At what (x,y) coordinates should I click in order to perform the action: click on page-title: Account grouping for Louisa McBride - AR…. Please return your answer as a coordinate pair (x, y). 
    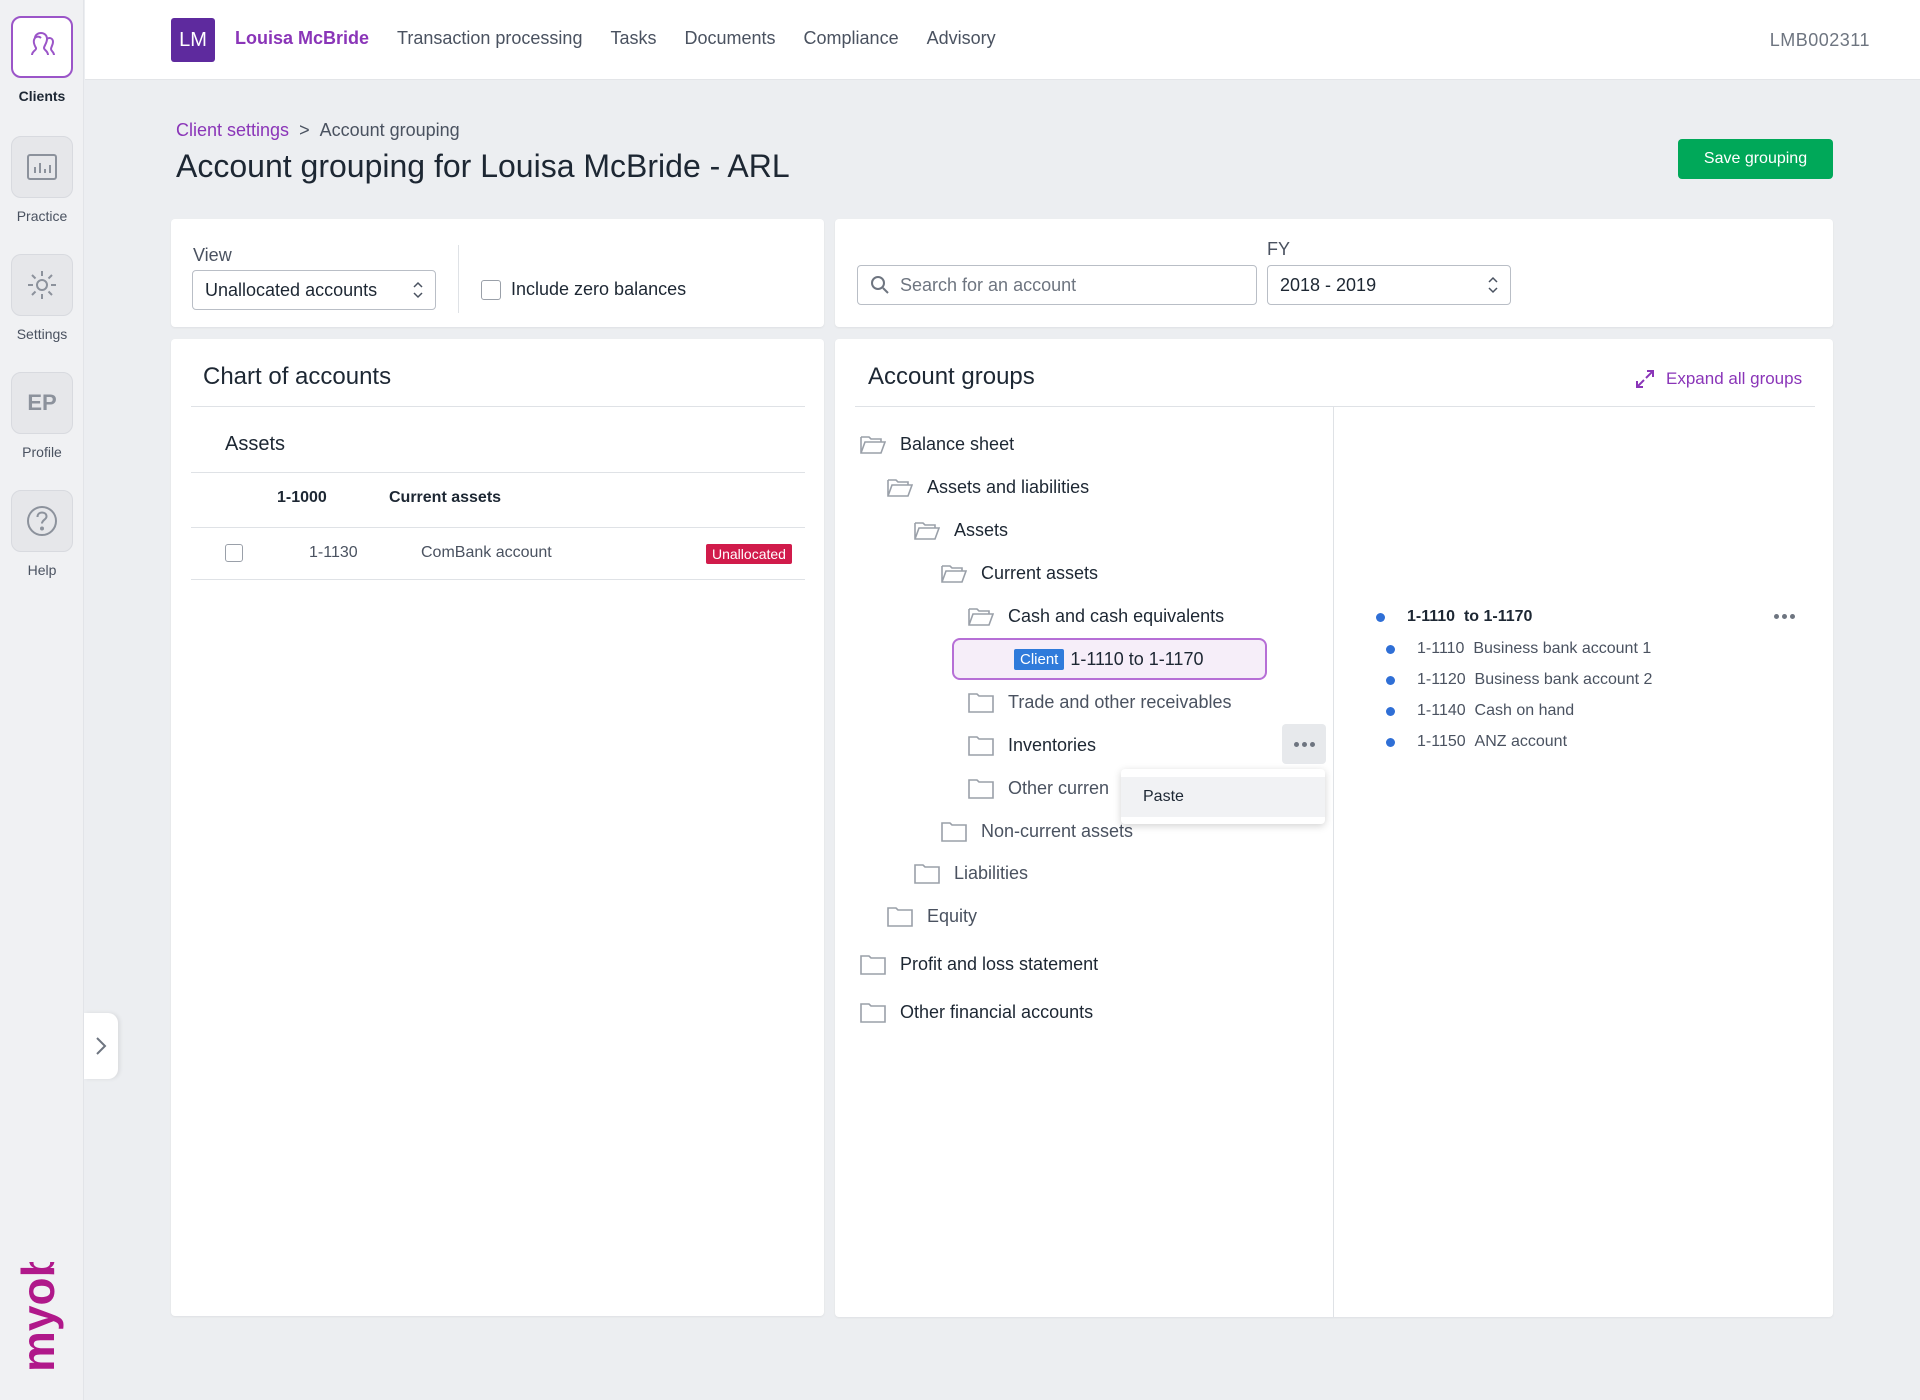
    Looking at the image, I should click on (483, 166).